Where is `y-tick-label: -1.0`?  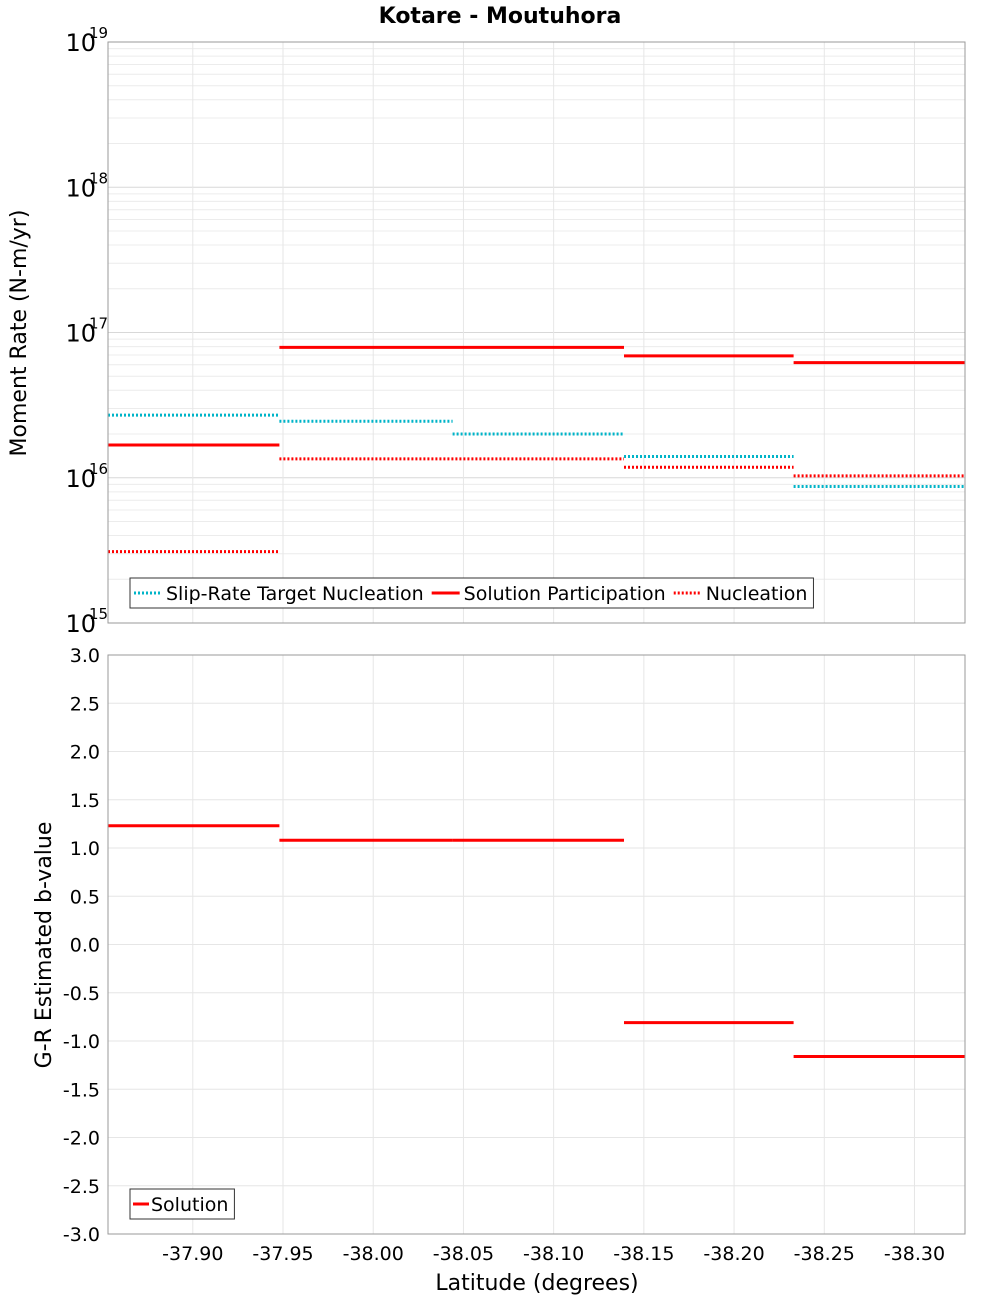 y-tick-label: -1.0 is located at coordinates (81, 1042).